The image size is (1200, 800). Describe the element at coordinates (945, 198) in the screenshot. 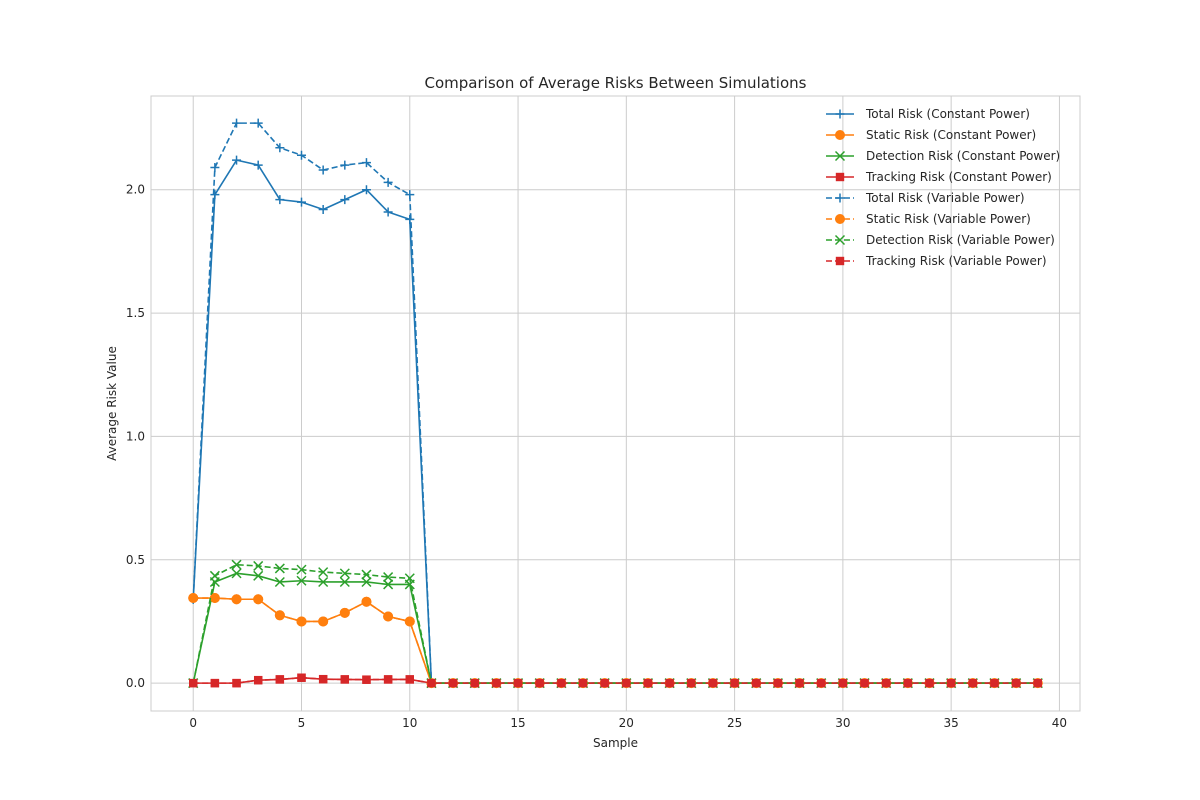

I see `legend-label: Total Risk (Variable Power)` at that location.